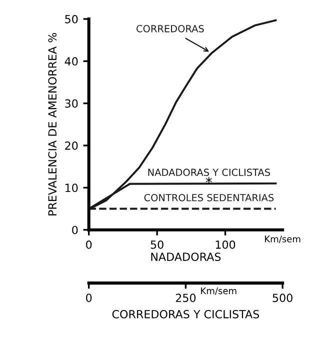 Image resolution: width=334 pixels, height=339 pixels. I want to click on series-label: NADADORAS Y CICLISTAS, so click(209, 172).